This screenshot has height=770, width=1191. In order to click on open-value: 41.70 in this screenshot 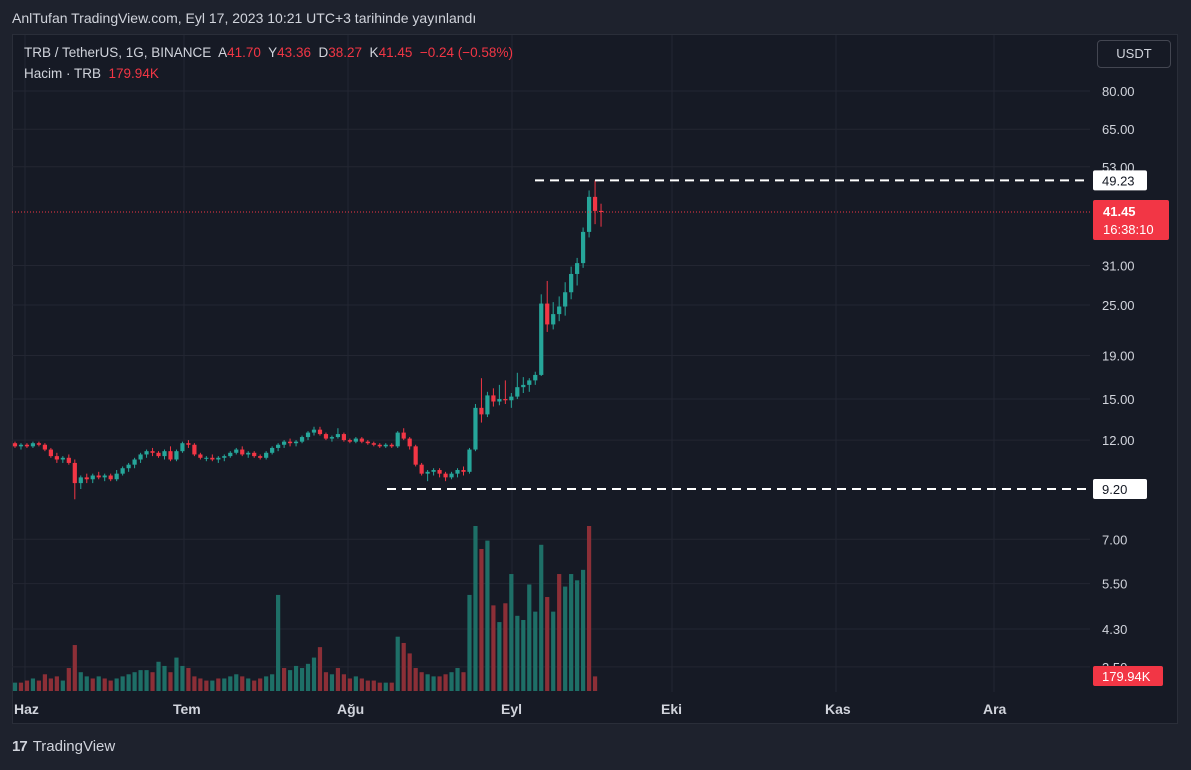, I will do `click(244, 52)`.